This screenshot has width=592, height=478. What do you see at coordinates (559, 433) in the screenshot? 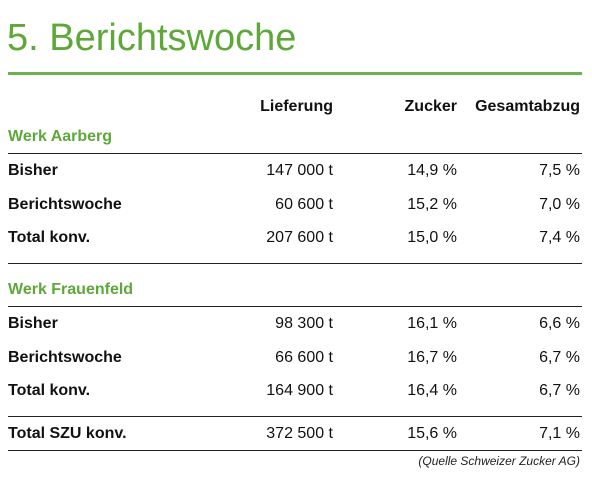
I see `total-row-cell: 7,1 %` at bounding box center [559, 433].